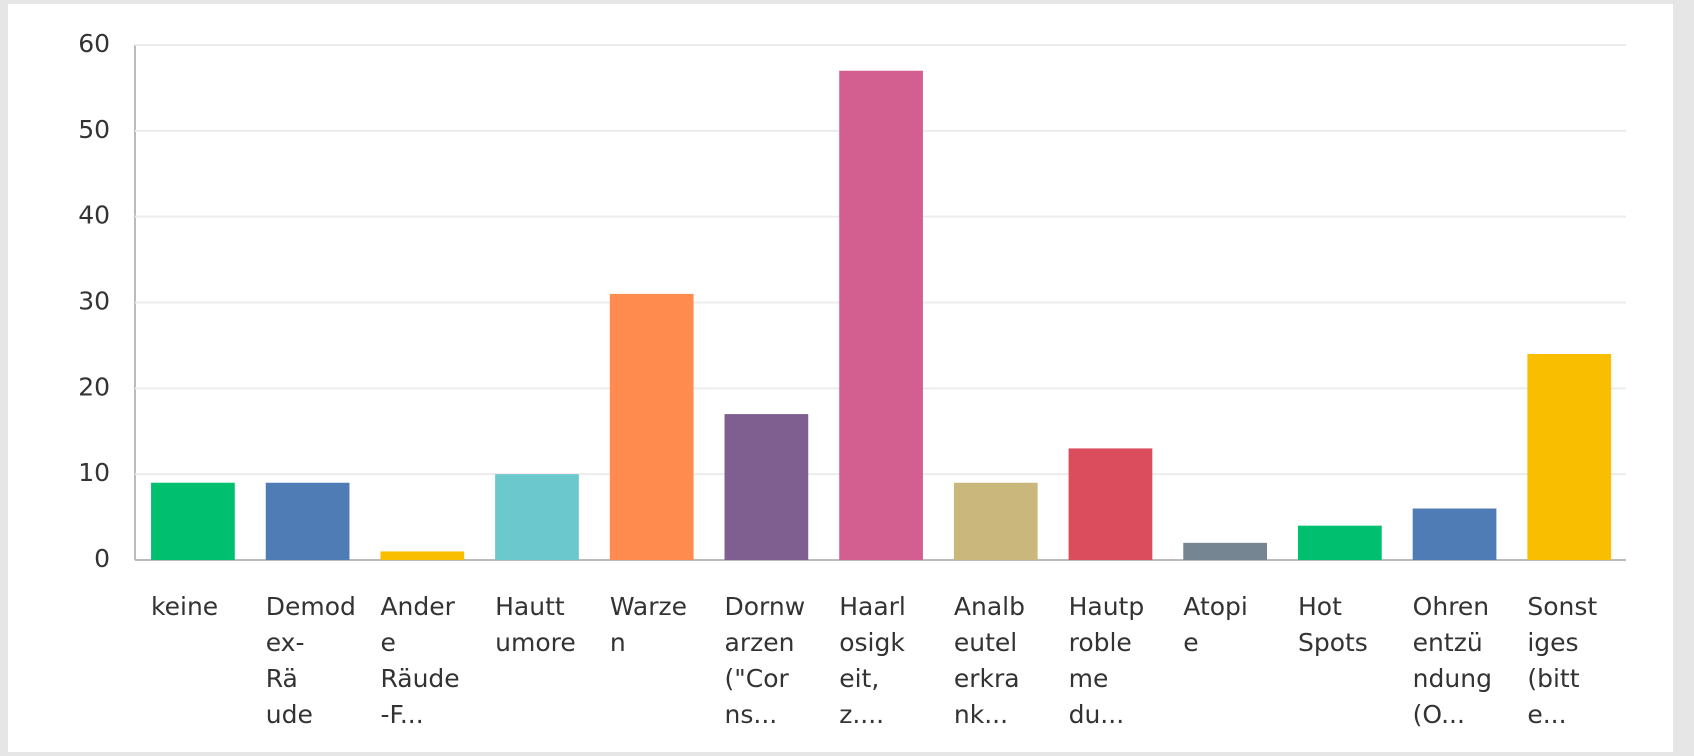 The width and height of the screenshot is (1694, 756). Describe the element at coordinates (94, 129) in the screenshot. I see `y-tick-label: 50` at that location.